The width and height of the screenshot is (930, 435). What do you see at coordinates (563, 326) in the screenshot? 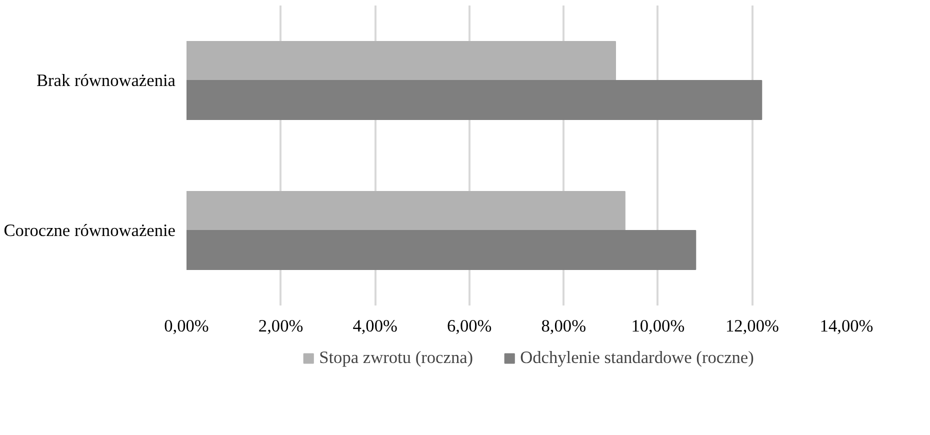
I see `x-tick-label: 8,00%` at bounding box center [563, 326].